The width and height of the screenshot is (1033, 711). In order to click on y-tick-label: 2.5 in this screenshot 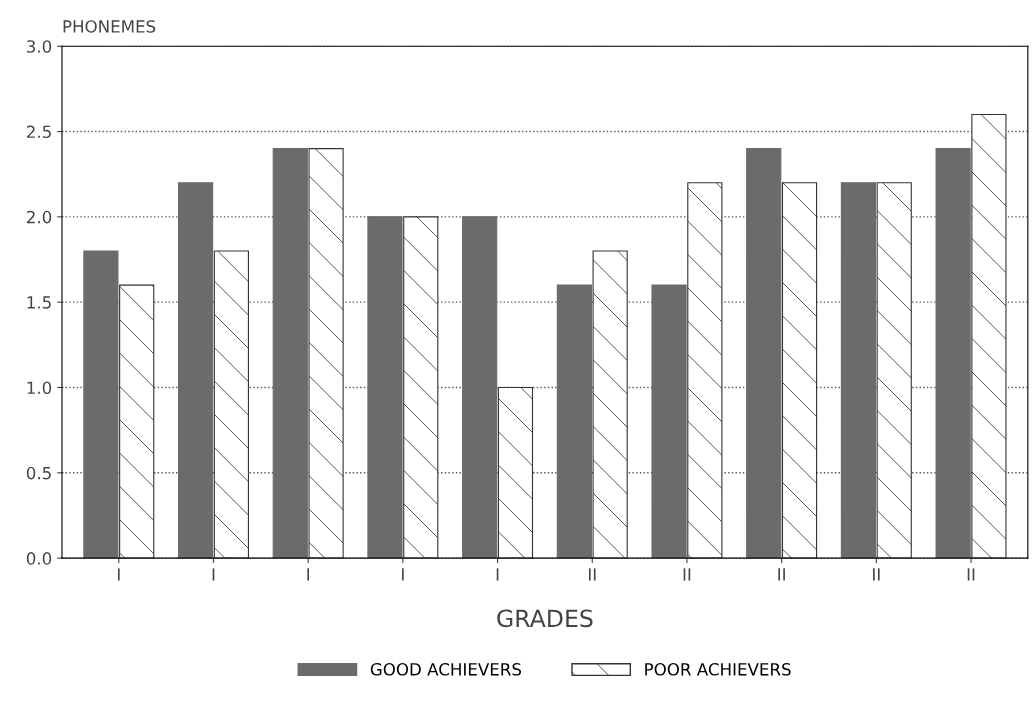, I will do `click(38, 132)`.